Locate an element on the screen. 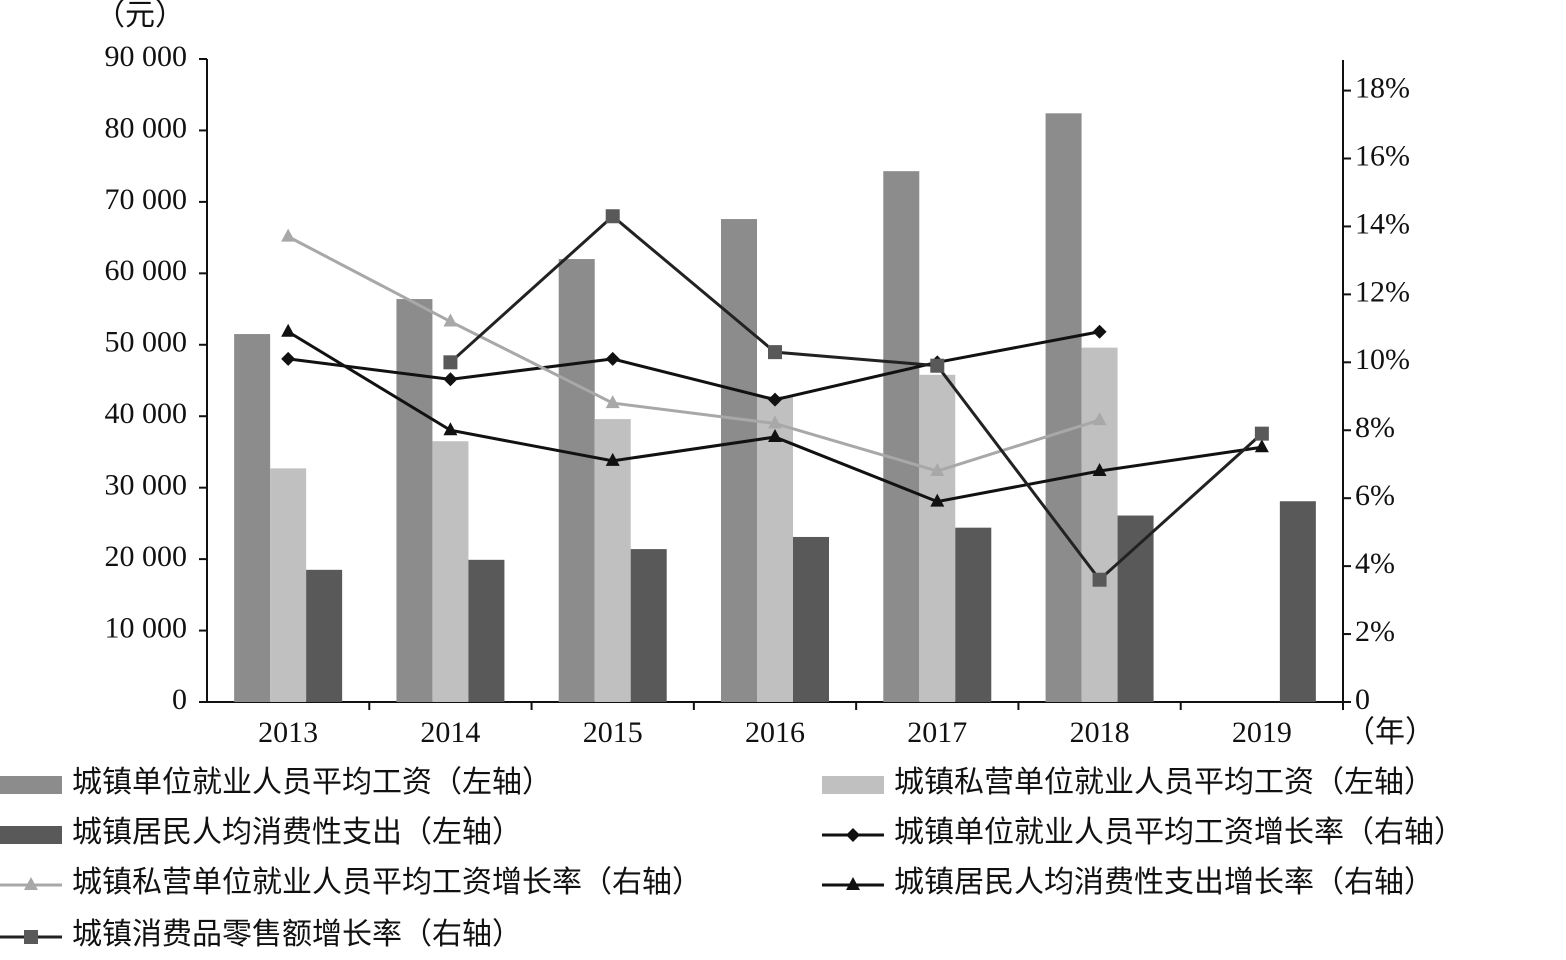  y2-tick-label: 12% is located at coordinates (1382, 291).